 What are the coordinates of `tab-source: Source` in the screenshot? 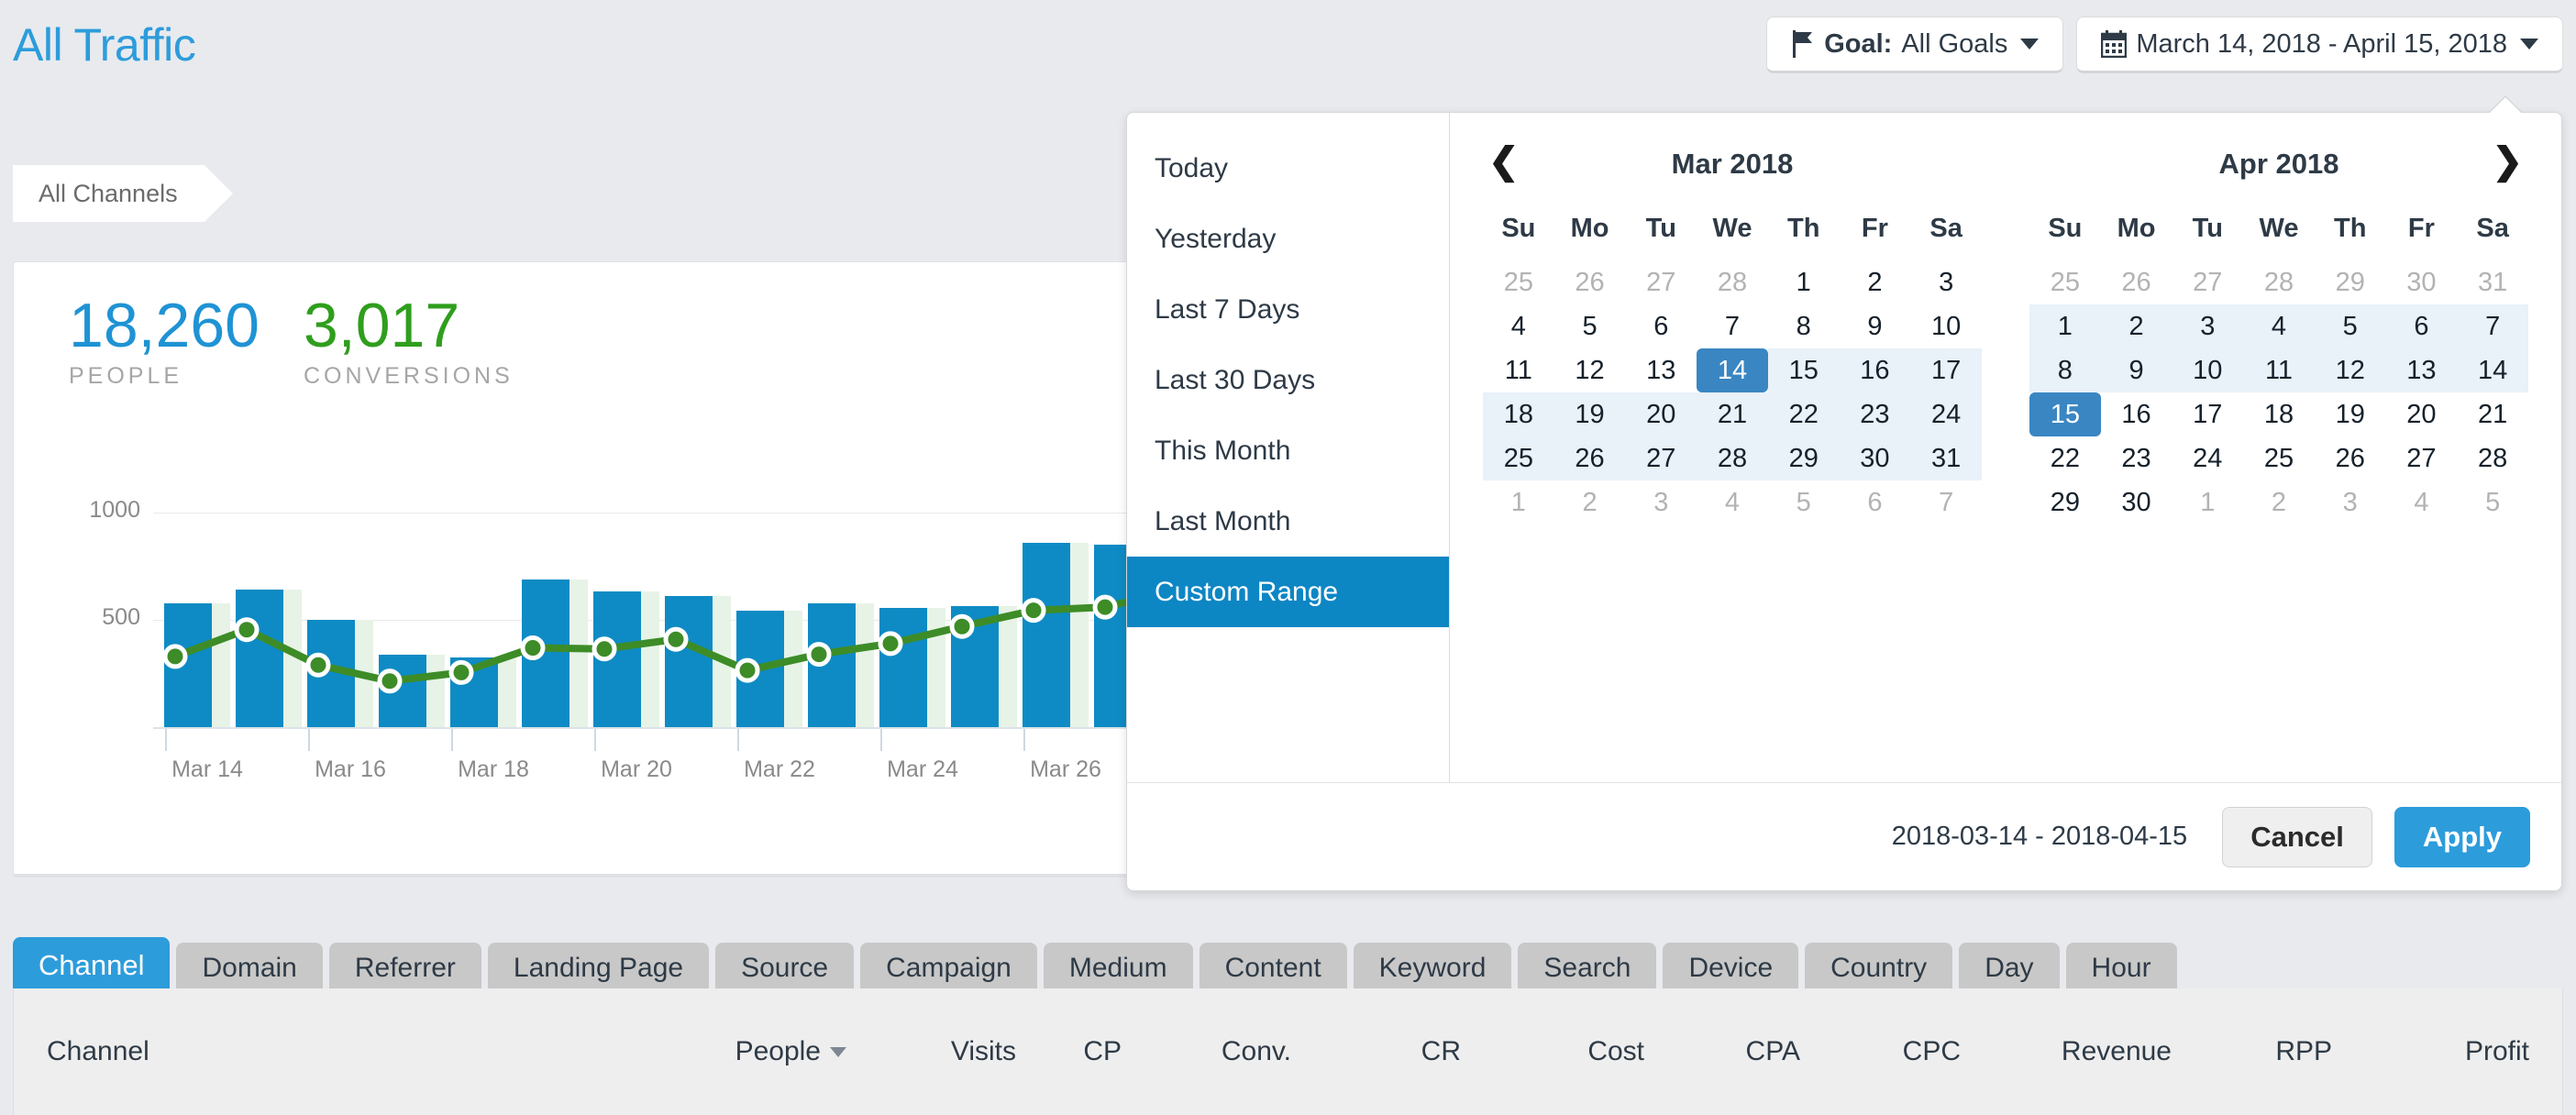 It's located at (785, 968).